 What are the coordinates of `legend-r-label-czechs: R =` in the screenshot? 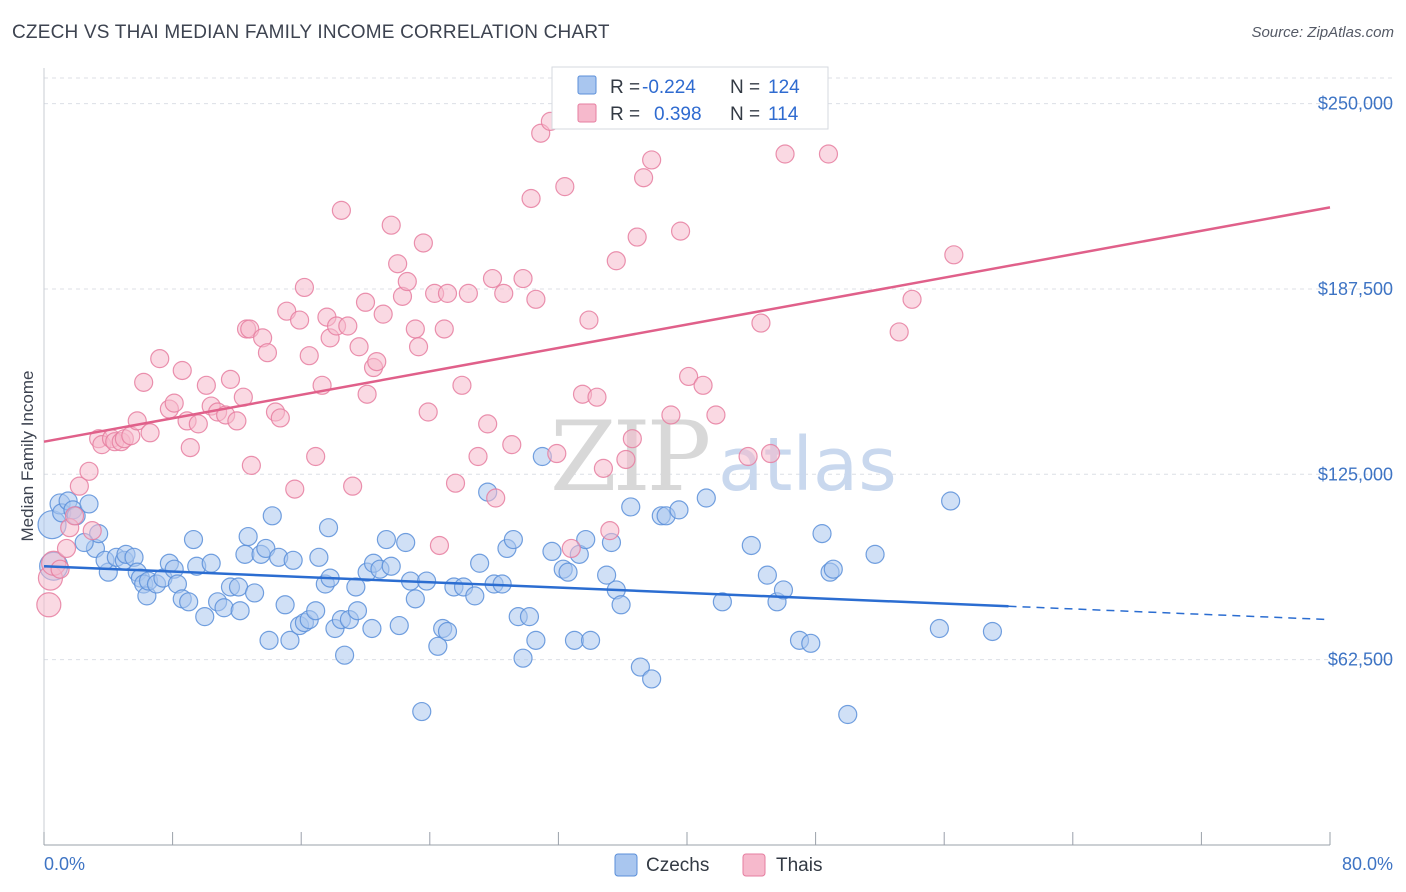 It's located at (625, 87).